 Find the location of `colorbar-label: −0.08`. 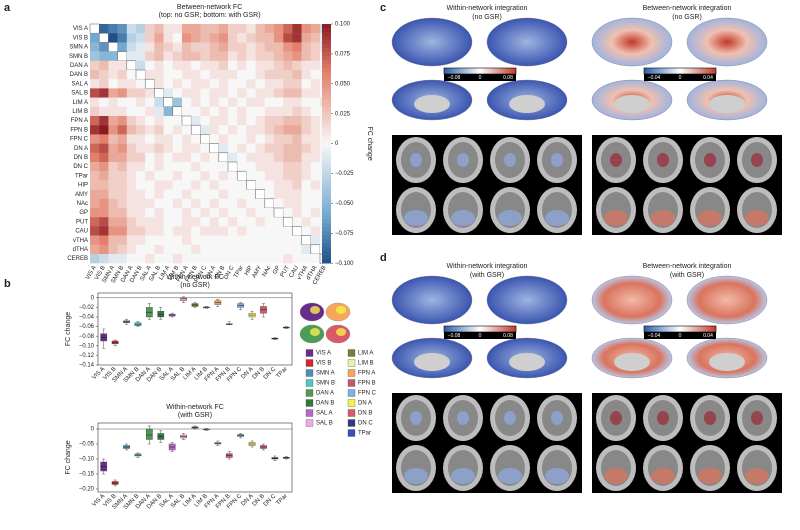

colorbar-label: −0.08 is located at coordinates (454, 78).